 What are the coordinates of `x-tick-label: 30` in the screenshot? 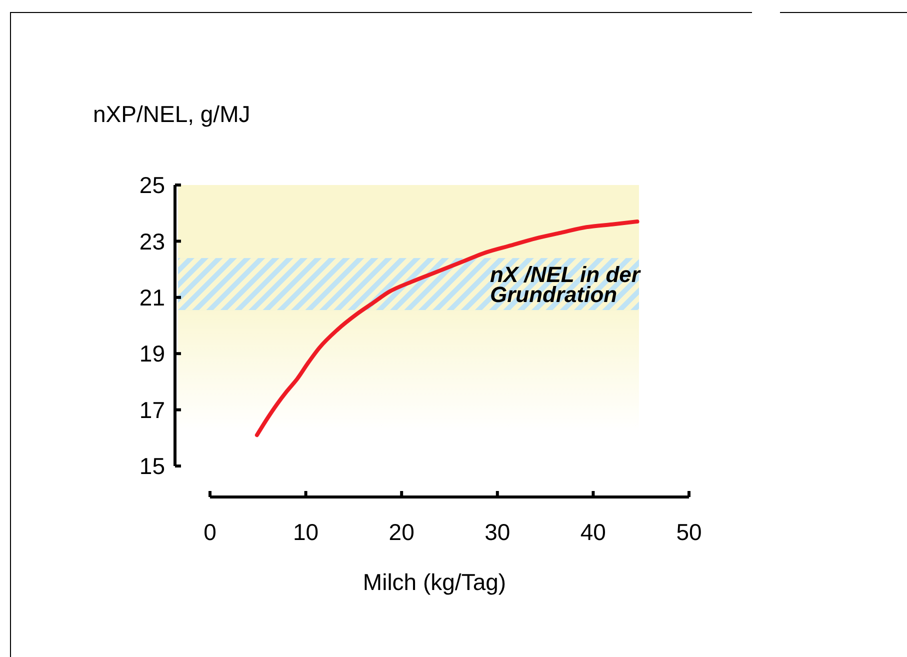 It's located at (497, 532).